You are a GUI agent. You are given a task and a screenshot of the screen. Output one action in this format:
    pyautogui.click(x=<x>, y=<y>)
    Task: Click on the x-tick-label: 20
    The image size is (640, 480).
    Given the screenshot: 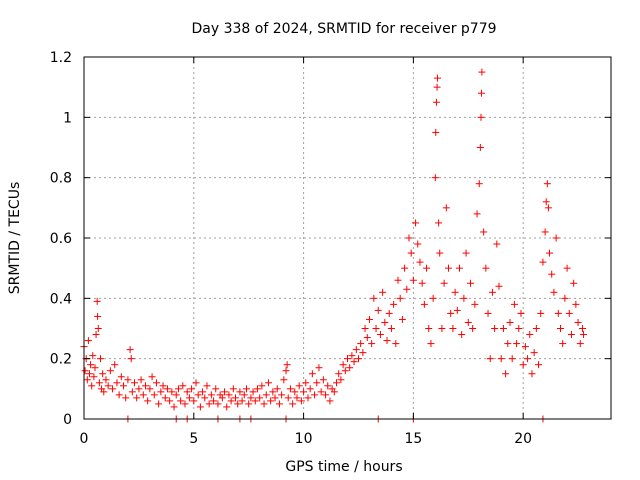 What is the action you would take?
    pyautogui.click(x=523, y=439)
    